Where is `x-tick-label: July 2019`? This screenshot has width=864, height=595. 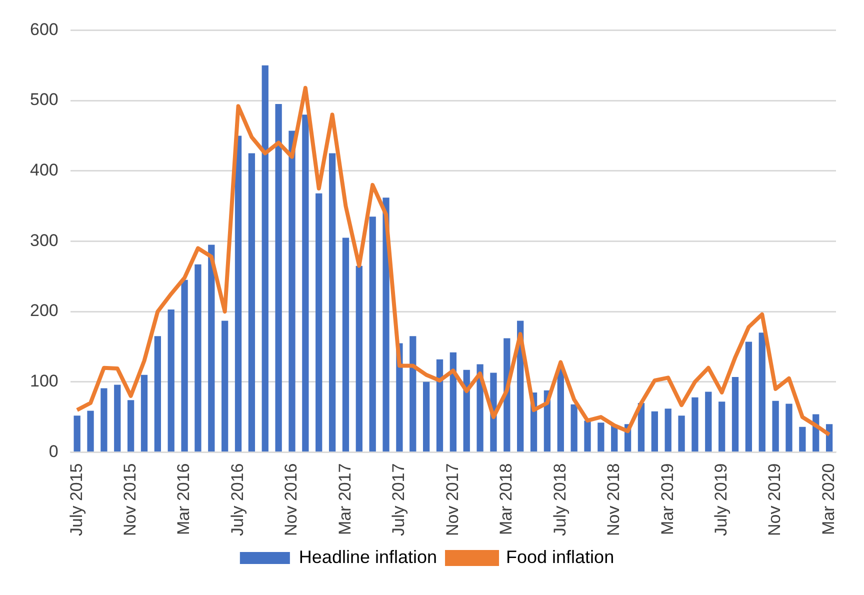
x-tick-label: July 2019 is located at coordinates (721, 499).